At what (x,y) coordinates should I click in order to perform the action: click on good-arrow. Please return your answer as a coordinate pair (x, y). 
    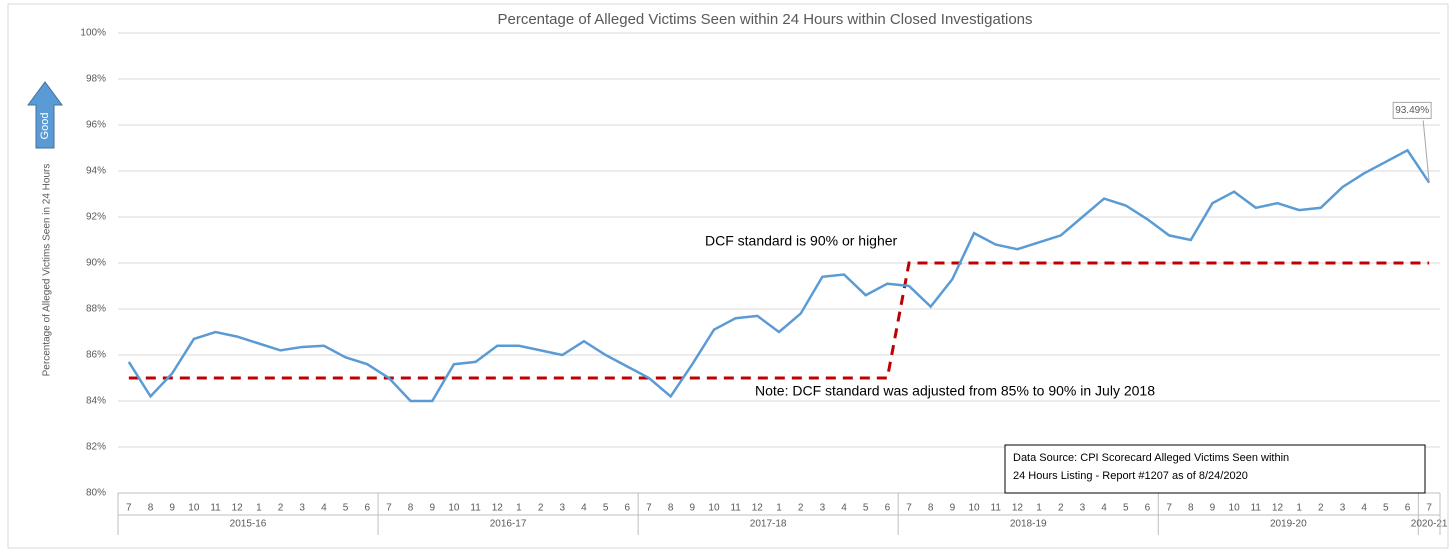
    Looking at the image, I should click on (45, 115).